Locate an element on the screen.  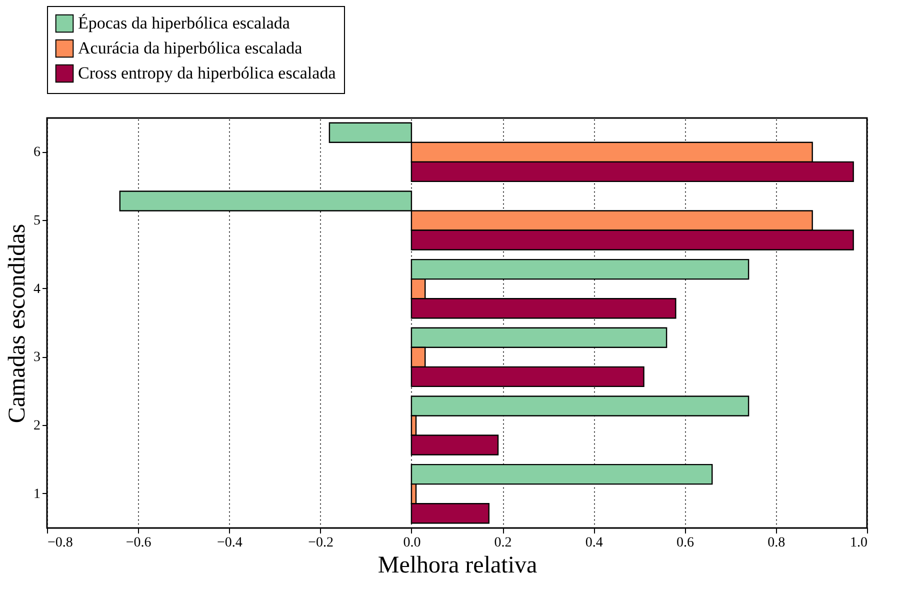
y-tick-label: 2 is located at coordinates (37, 426).